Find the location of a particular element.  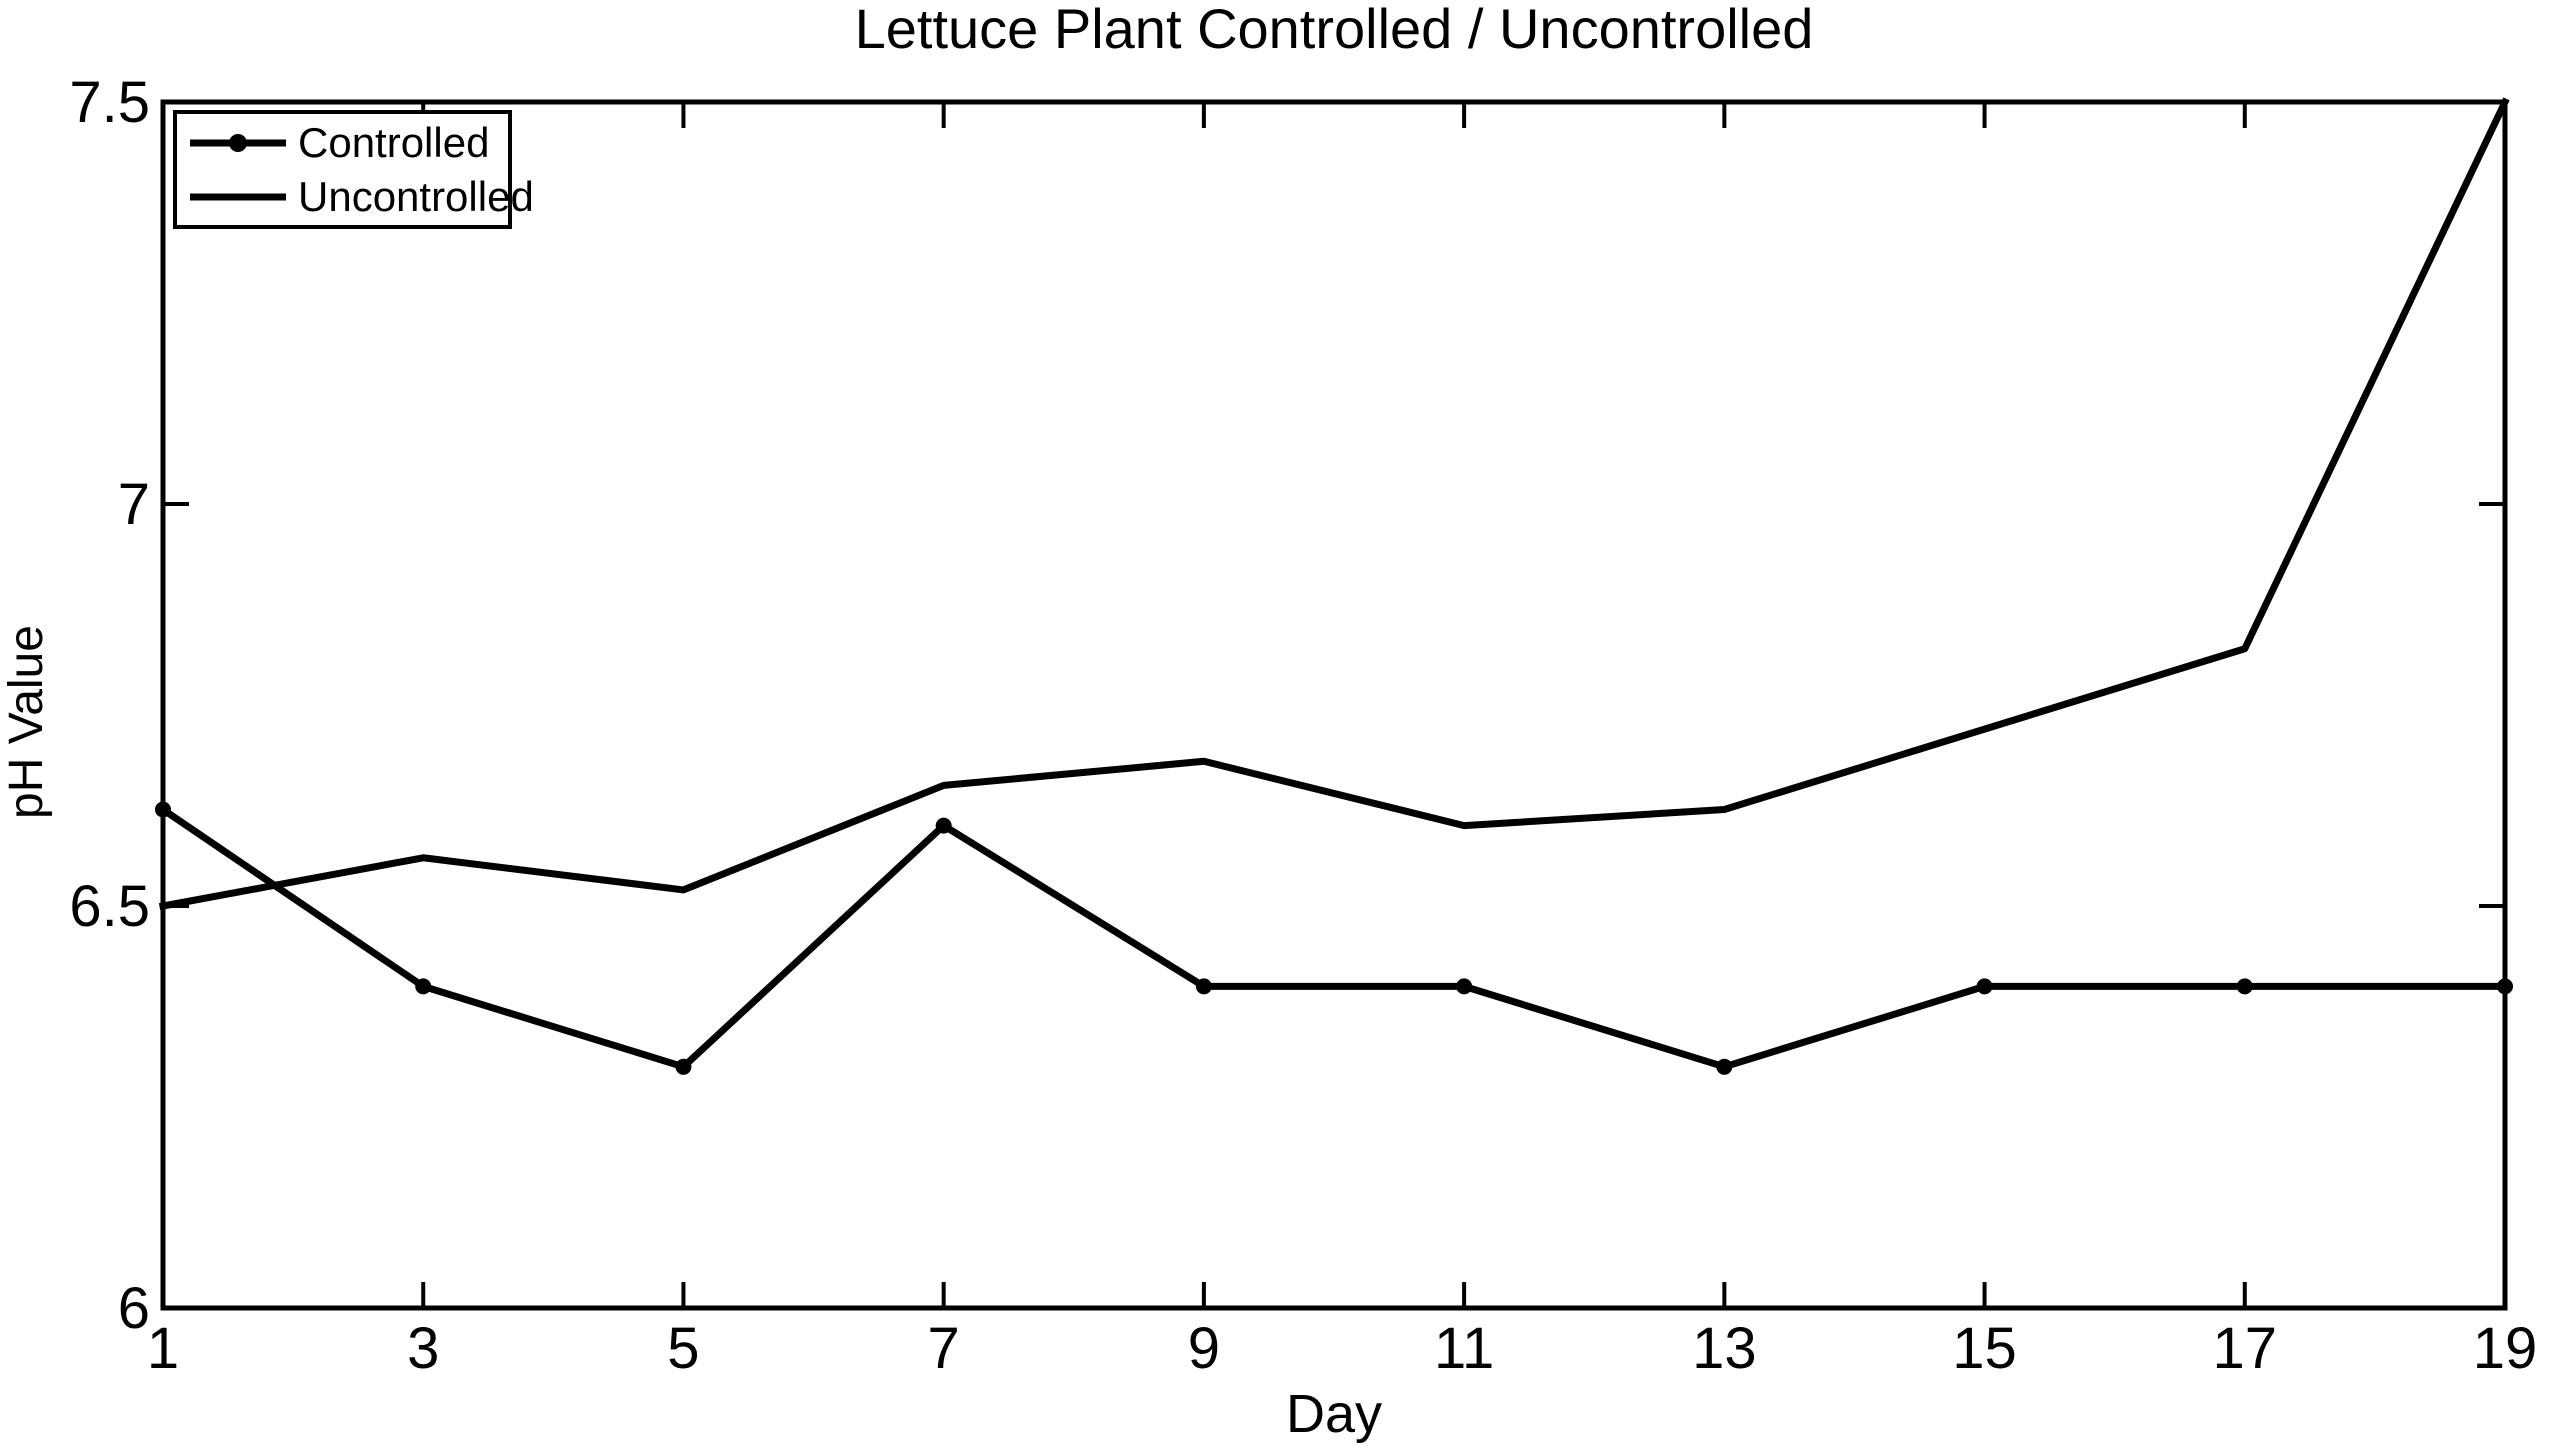

y-tick-label: 7.5 is located at coordinates (109, 102).